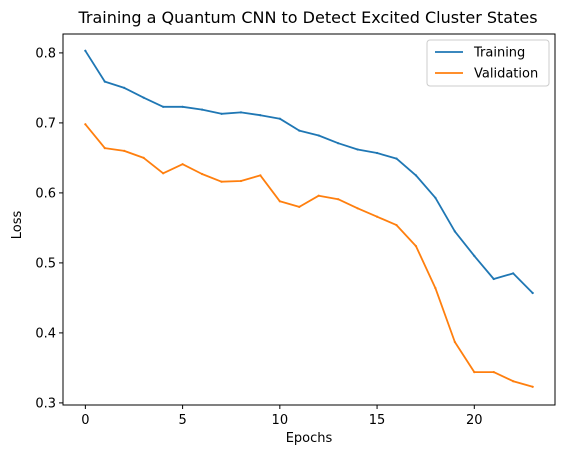  Describe the element at coordinates (377, 420) in the screenshot. I see `x-tick-label: 15` at that location.